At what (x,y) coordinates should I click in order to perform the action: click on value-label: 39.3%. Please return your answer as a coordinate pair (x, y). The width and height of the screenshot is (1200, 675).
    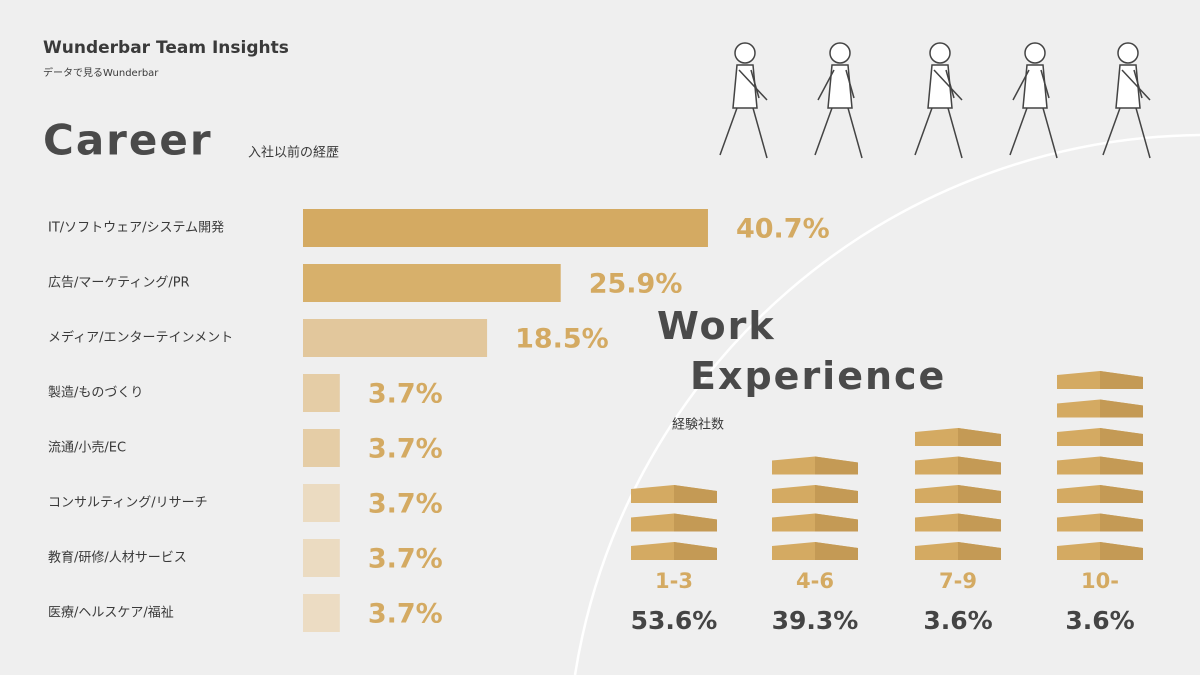
    Looking at the image, I should click on (815, 620).